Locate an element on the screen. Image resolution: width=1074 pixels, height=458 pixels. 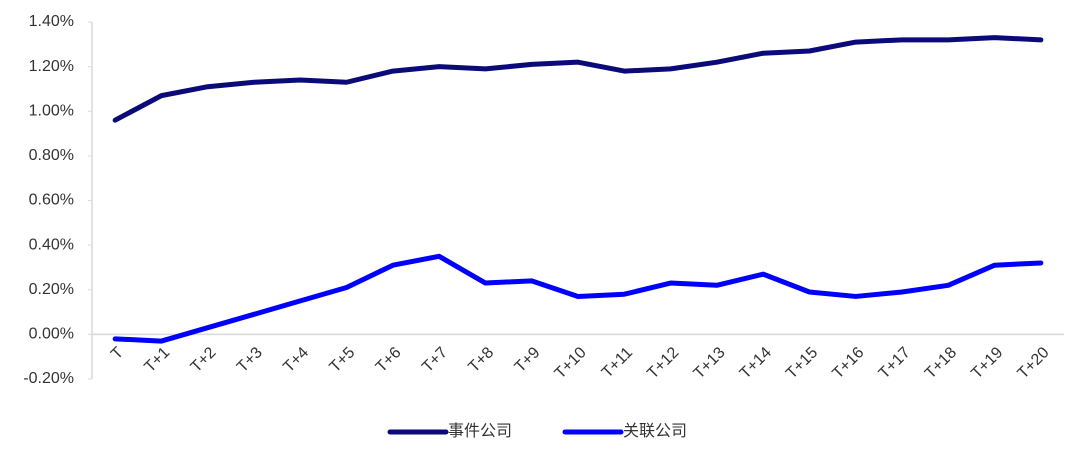
x-tick-label: T+3 is located at coordinates (250, 360).